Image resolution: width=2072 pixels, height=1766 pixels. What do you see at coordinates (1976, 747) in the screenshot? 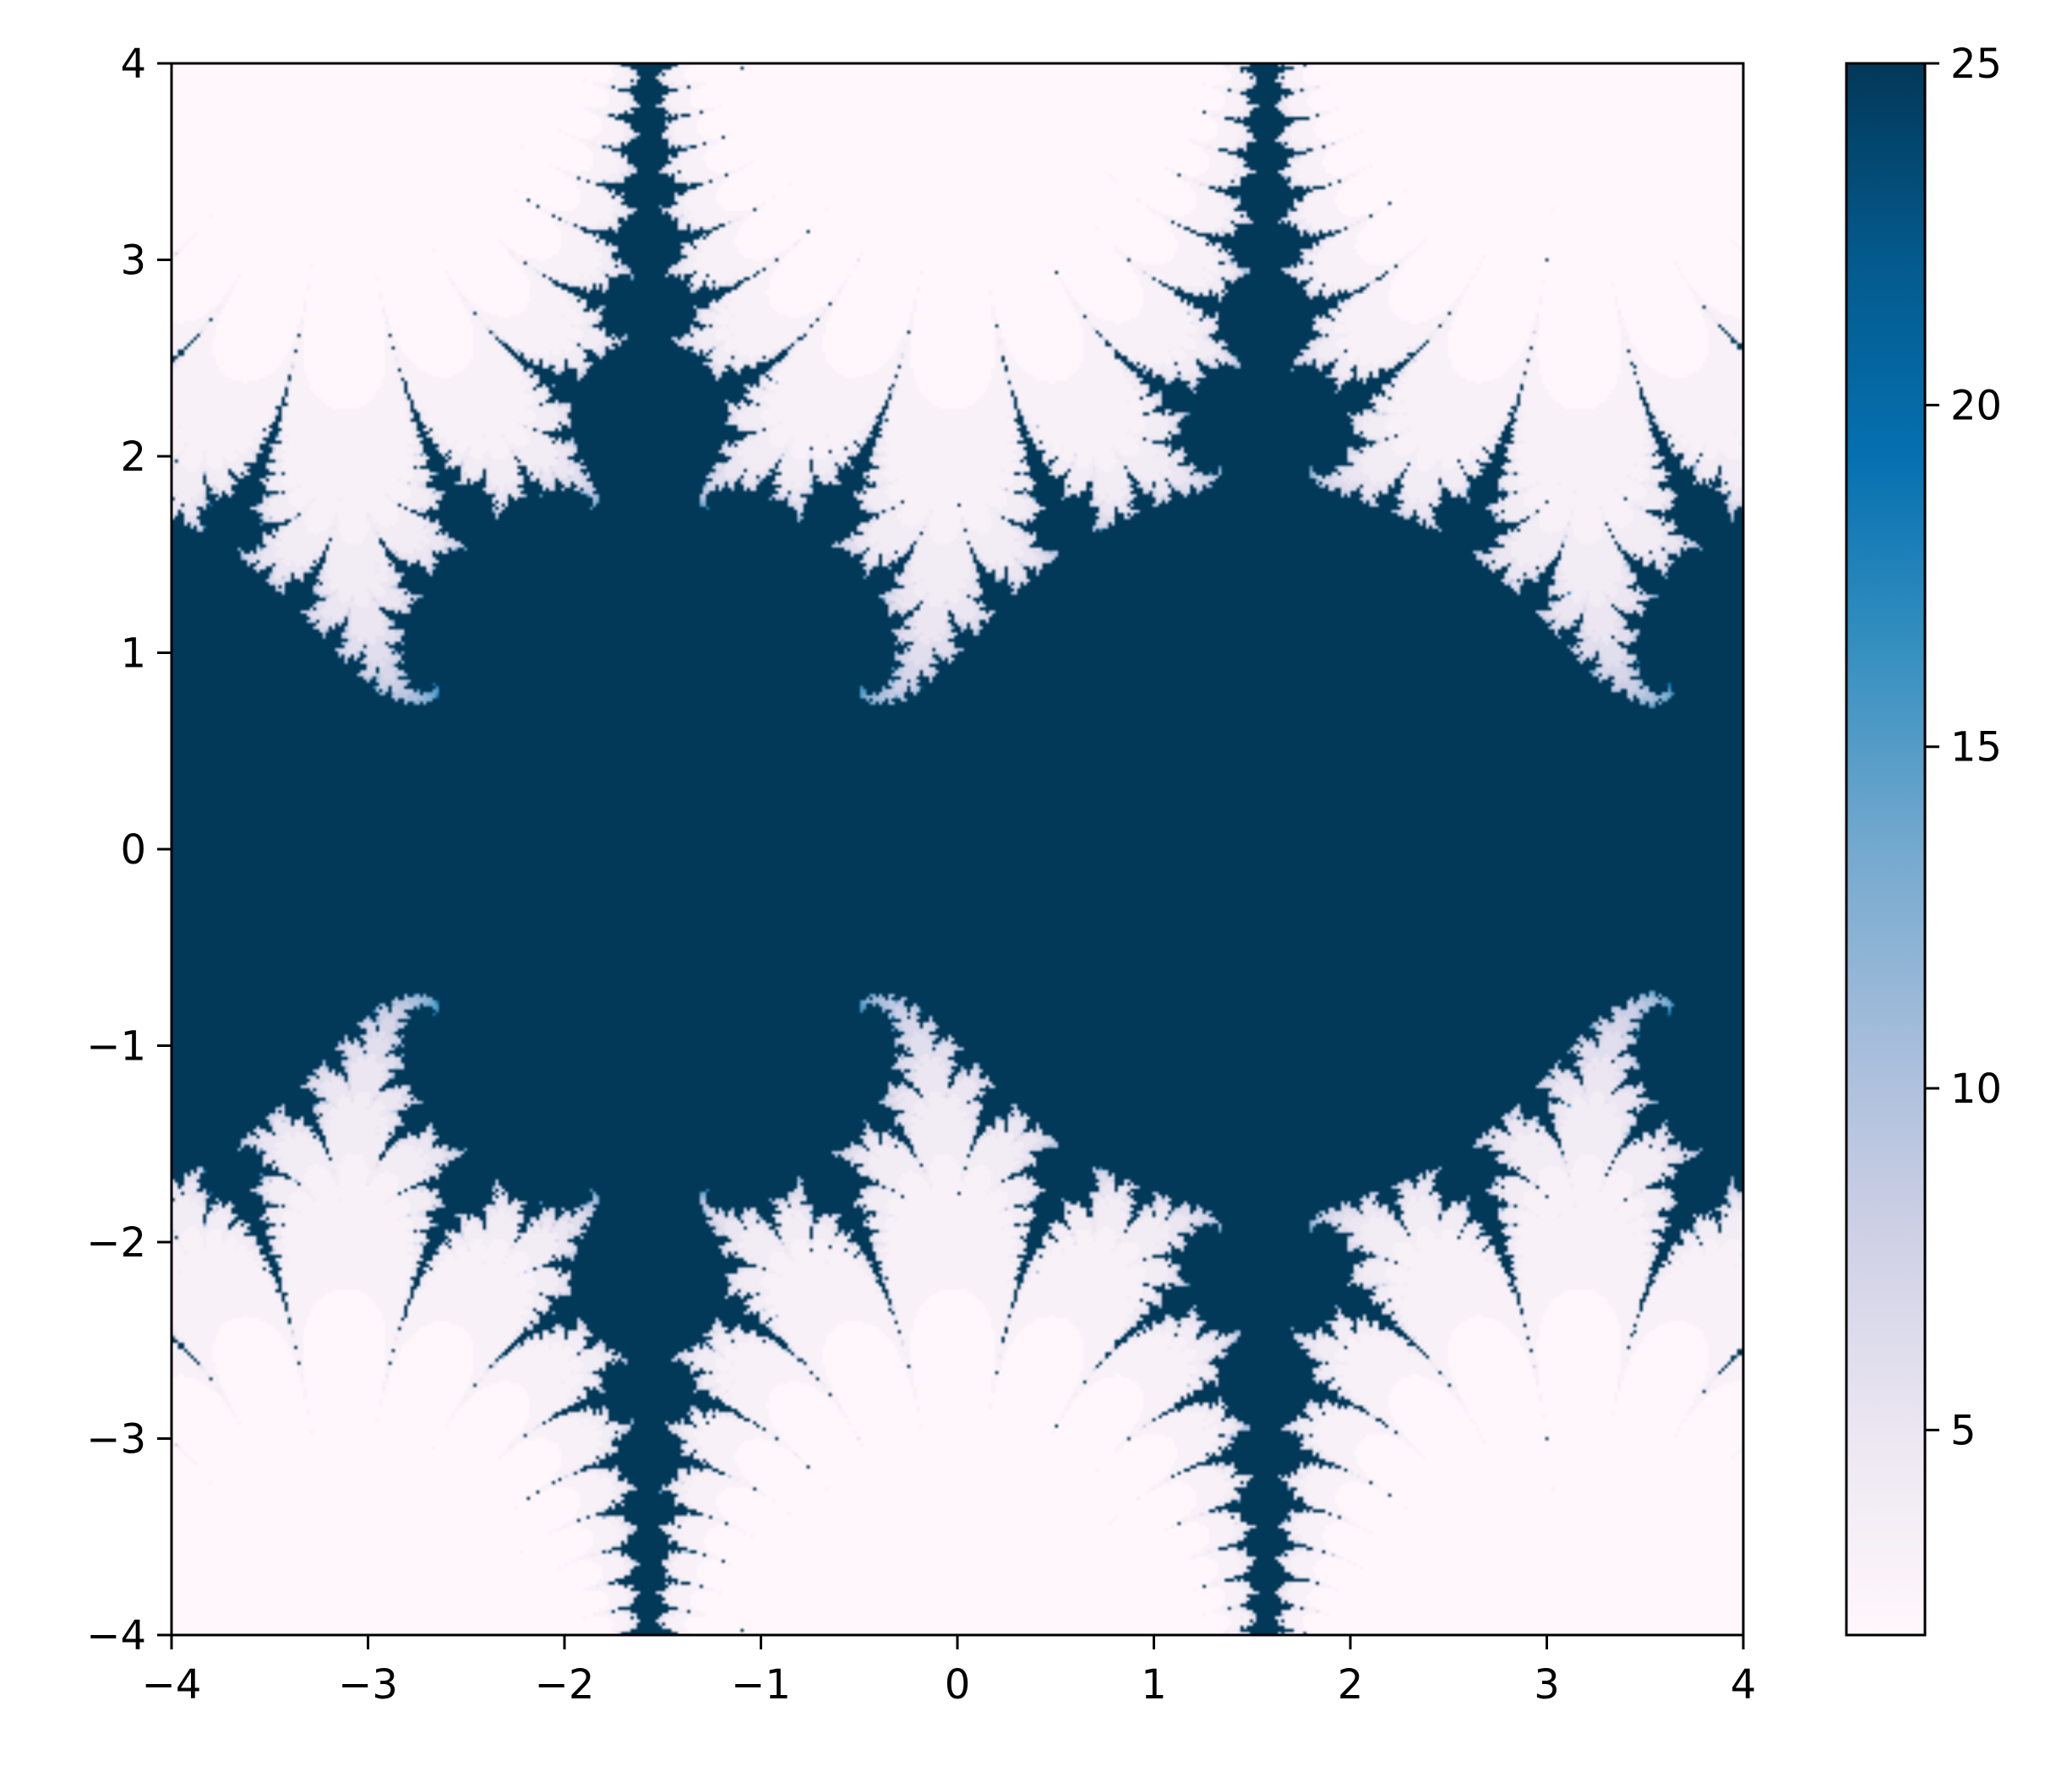
I see `colorbar-tick-label: 15` at bounding box center [1976, 747].